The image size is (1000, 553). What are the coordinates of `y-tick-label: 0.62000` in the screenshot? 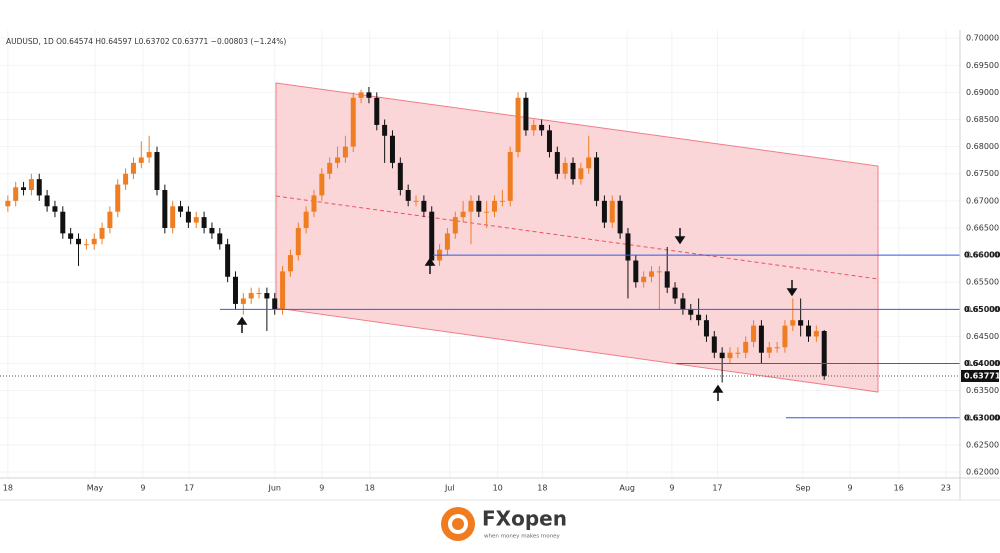 It's located at (982, 472).